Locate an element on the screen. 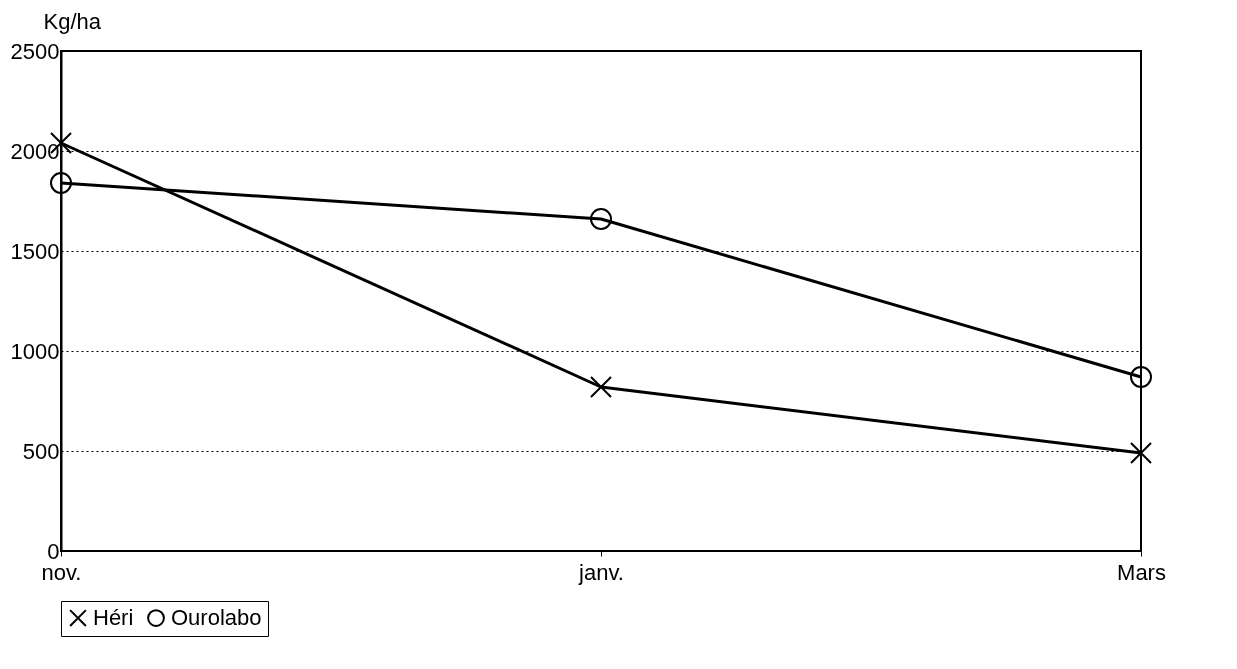 The width and height of the screenshot is (1237, 669). x-tick-label: janv. is located at coordinates (601, 572).